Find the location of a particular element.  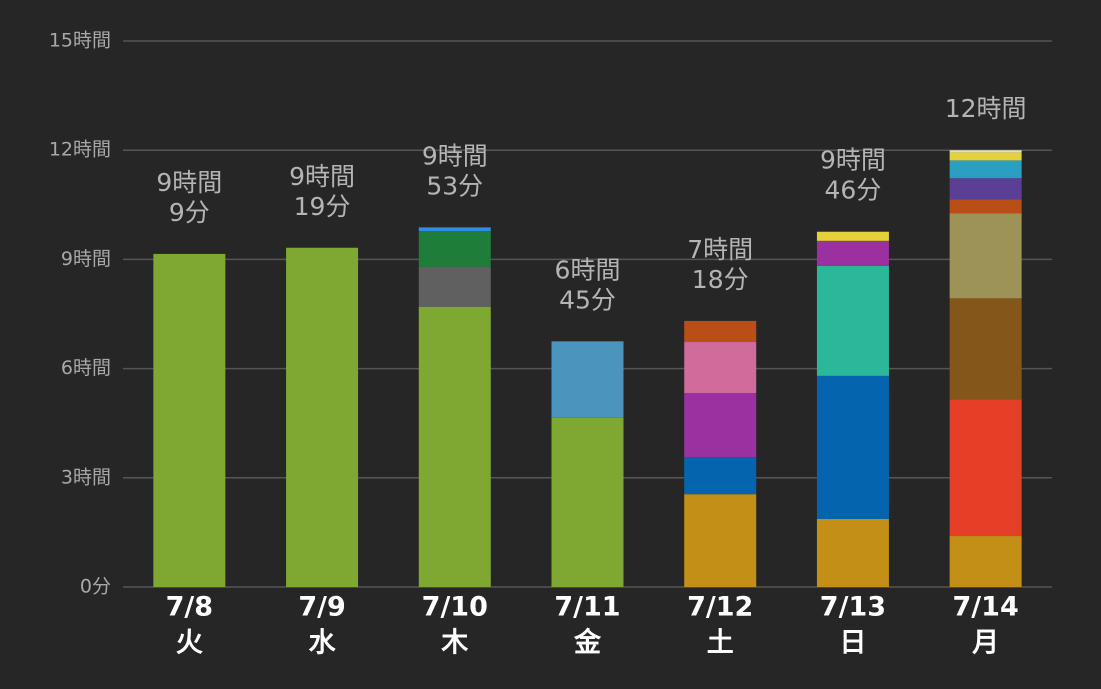

x-tick-label: 7/9 is located at coordinates (321, 607).